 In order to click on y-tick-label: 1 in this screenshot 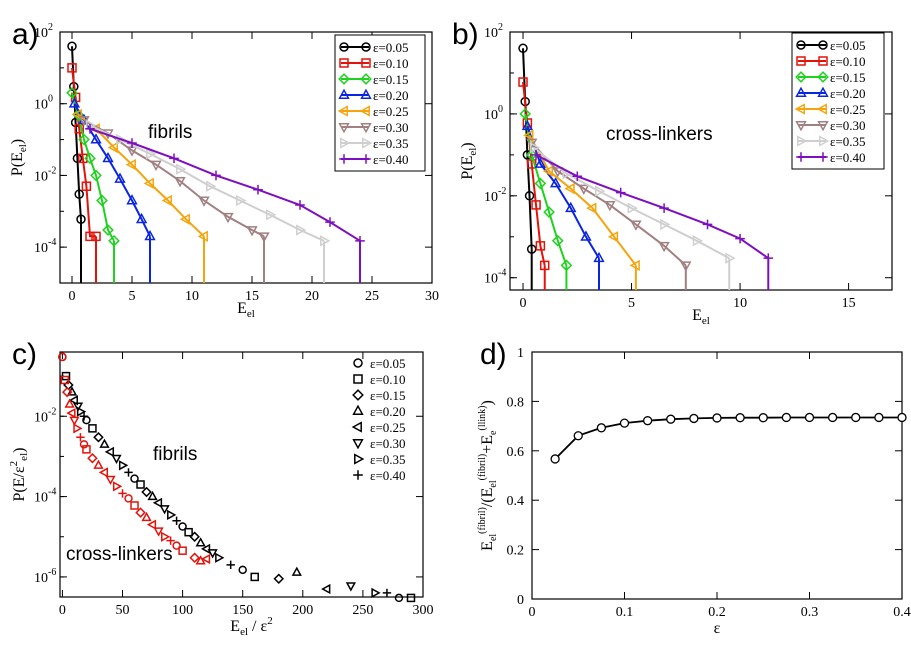, I will do `click(520, 353)`.